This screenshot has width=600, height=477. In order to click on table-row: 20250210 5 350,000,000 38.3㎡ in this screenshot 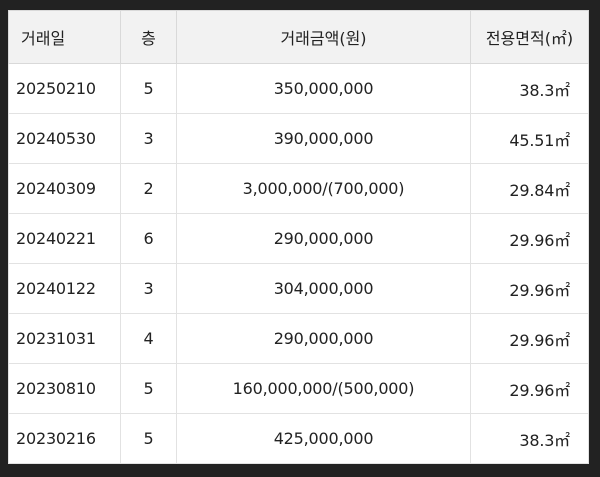, I will do `click(298, 88)`.